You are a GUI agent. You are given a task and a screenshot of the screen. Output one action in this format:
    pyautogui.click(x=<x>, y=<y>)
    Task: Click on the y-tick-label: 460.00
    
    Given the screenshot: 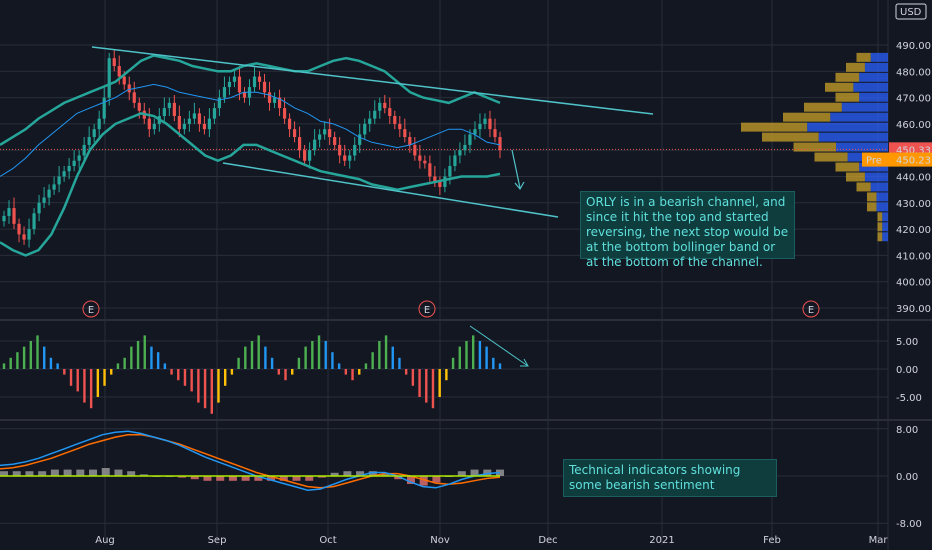 What is the action you would take?
    pyautogui.click(x=913, y=125)
    